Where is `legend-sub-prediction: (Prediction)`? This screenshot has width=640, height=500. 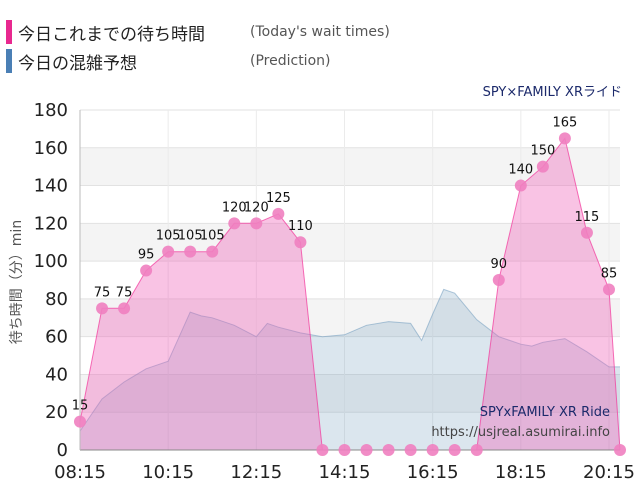 legend-sub-prediction: (Prediction) is located at coordinates (290, 61).